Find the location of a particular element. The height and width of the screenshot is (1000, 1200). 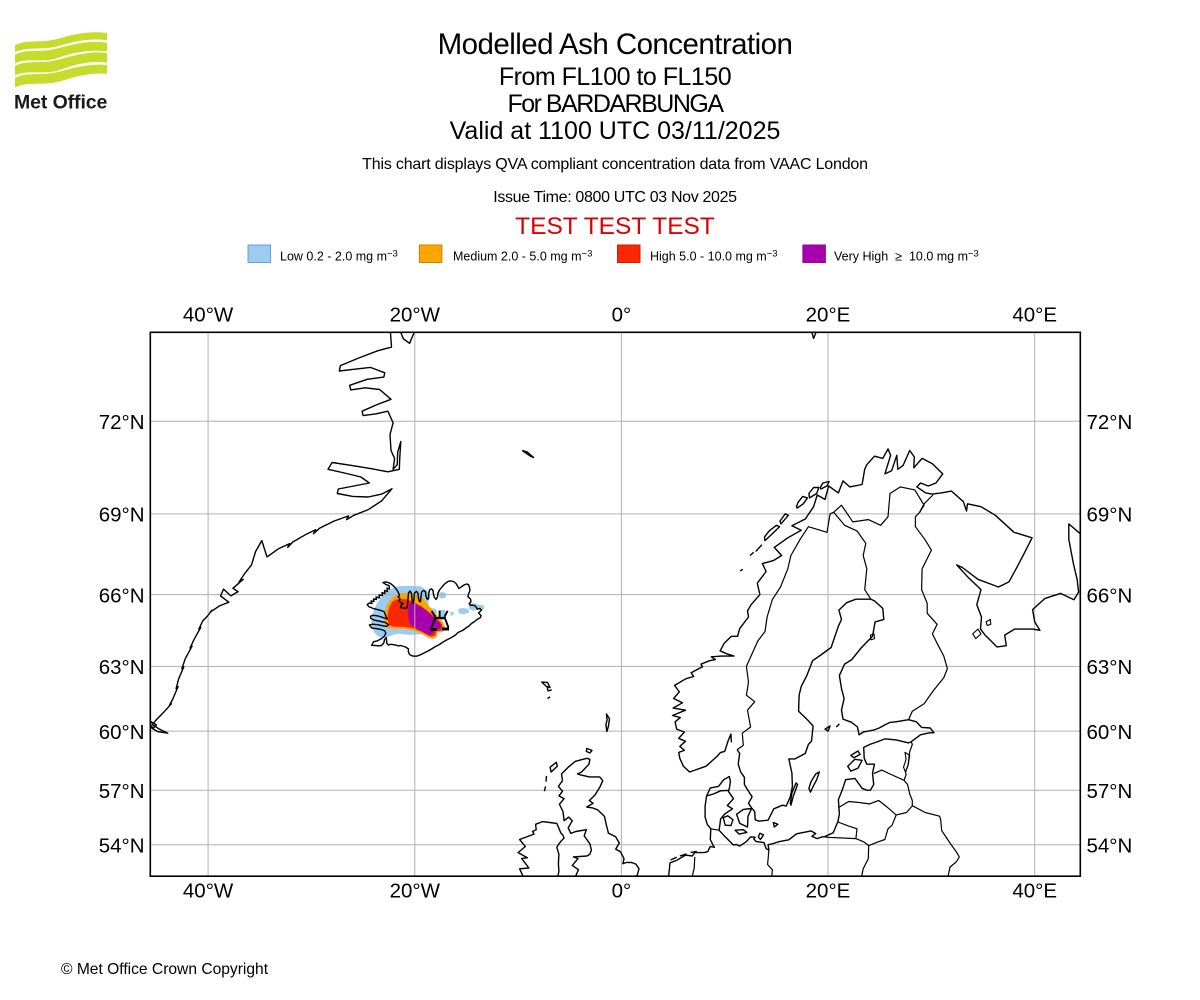

svg-text: Medium 2.0 - 5.0 mg m−3 is located at coordinates (522, 256).